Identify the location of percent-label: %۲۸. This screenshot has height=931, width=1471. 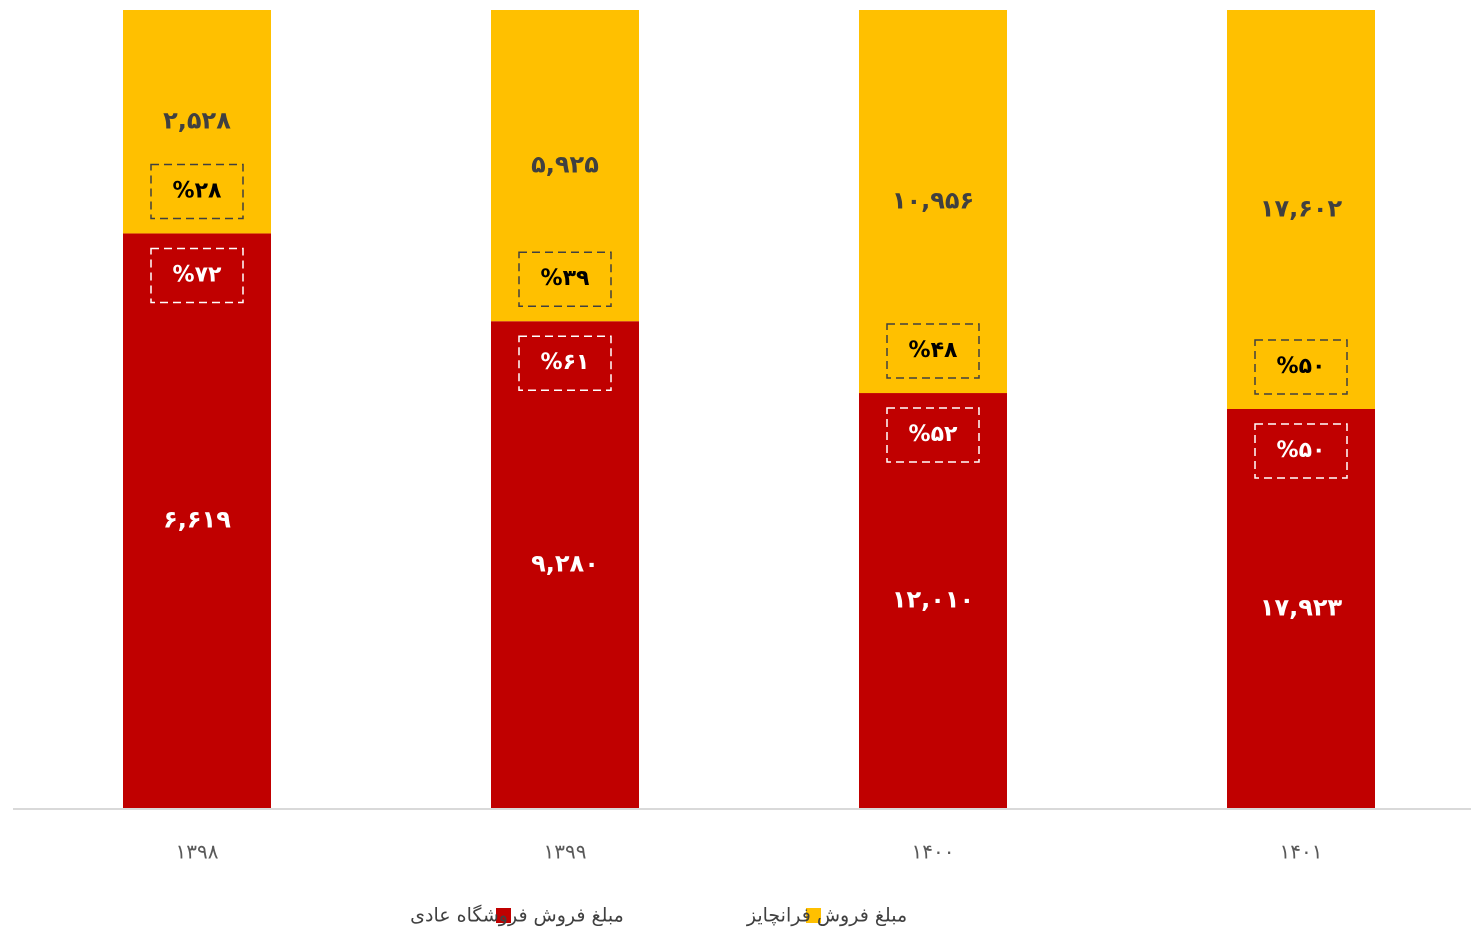
(197, 190).